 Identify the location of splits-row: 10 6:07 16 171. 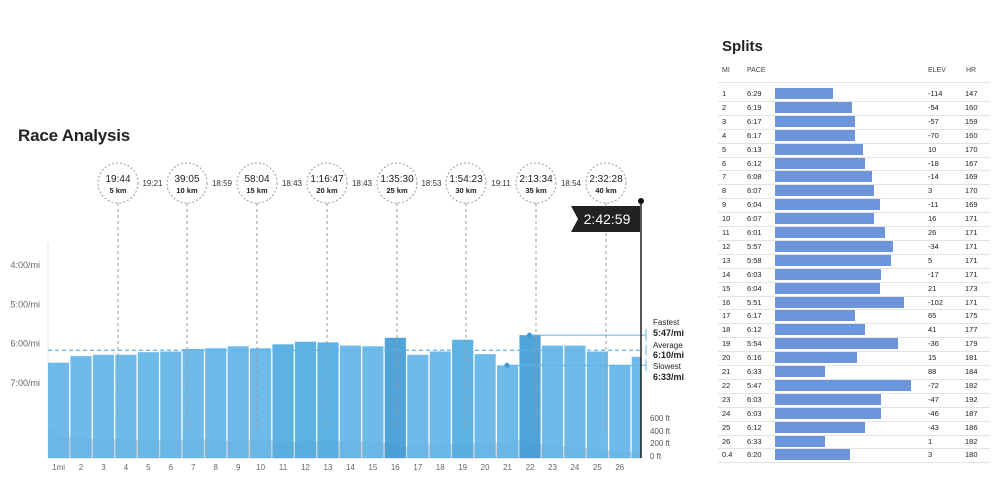
(855, 219).